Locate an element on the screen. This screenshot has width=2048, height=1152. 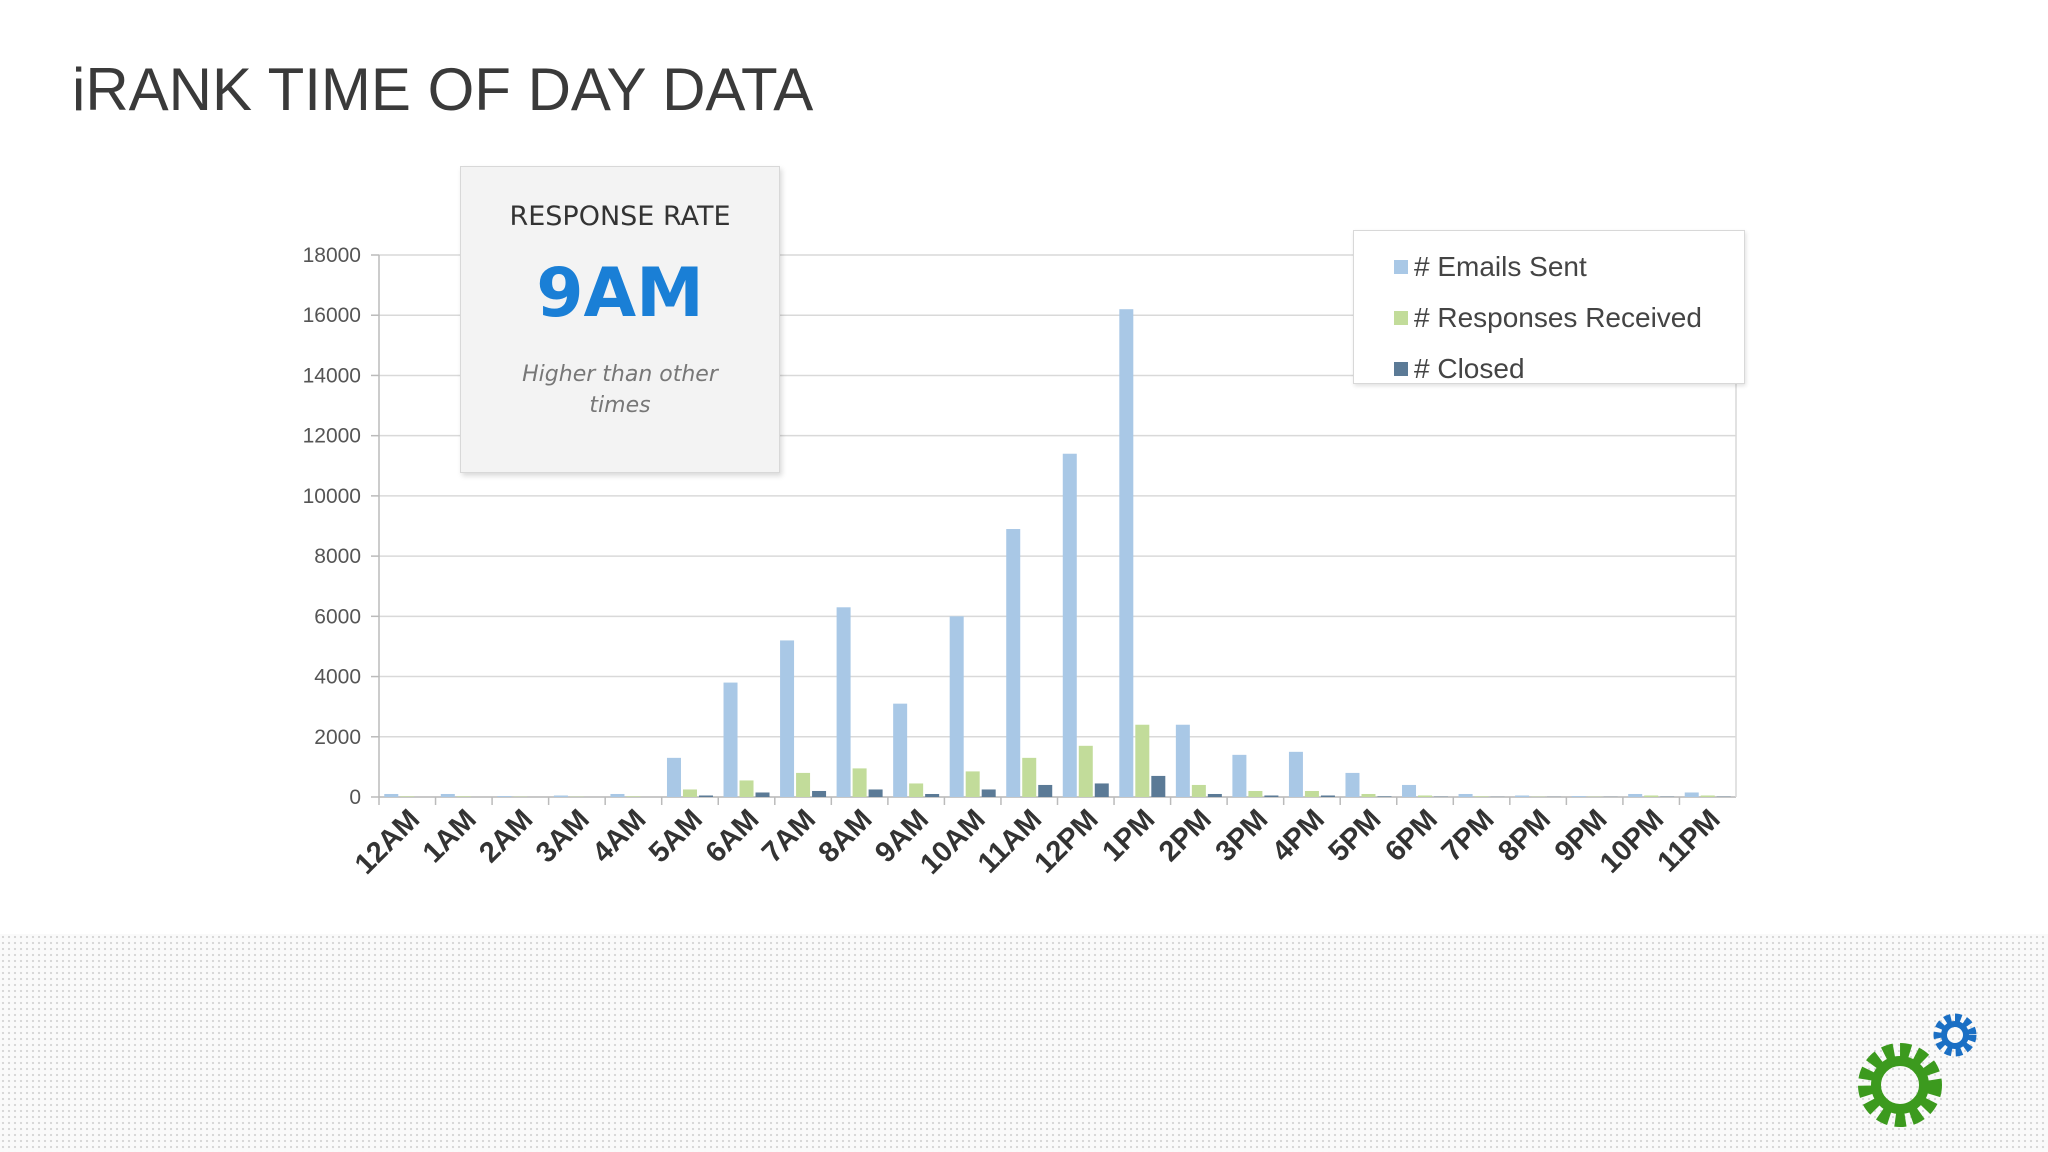
x-tick-label: 10AM is located at coordinates (952, 841).